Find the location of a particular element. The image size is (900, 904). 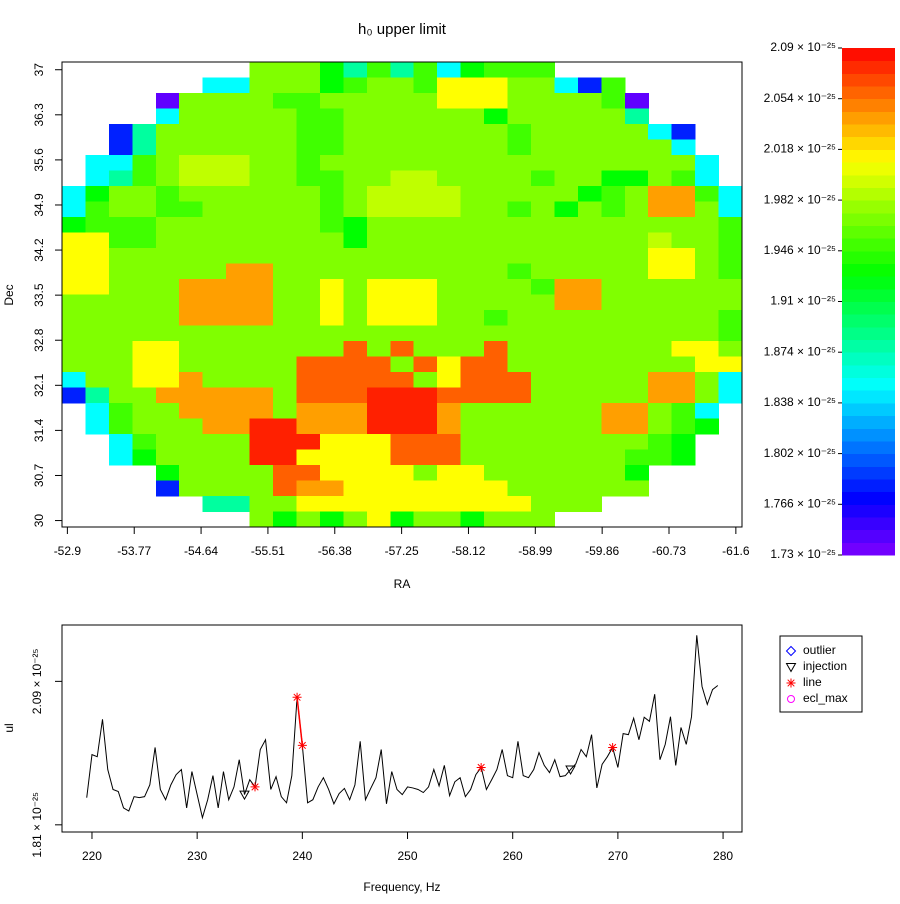

marker-star is located at coordinates (255, 787).